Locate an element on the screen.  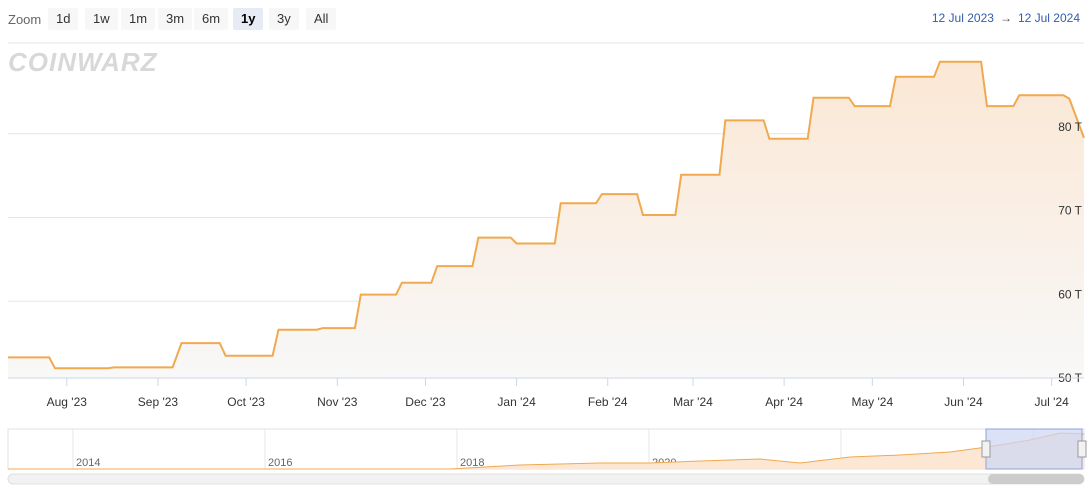
zoom-all-button: All is located at coordinates (321, 19).